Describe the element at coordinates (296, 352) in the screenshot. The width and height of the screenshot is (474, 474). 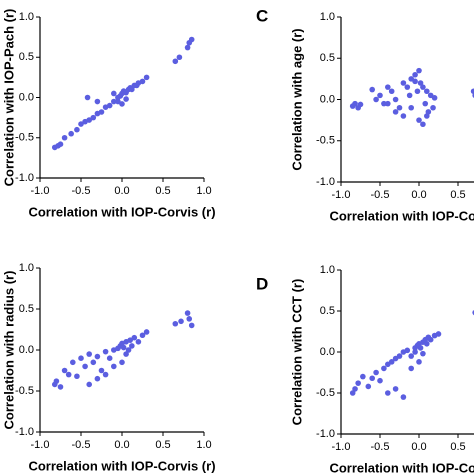
I see `y-axis-label: Correlation with CCT (r)` at that location.